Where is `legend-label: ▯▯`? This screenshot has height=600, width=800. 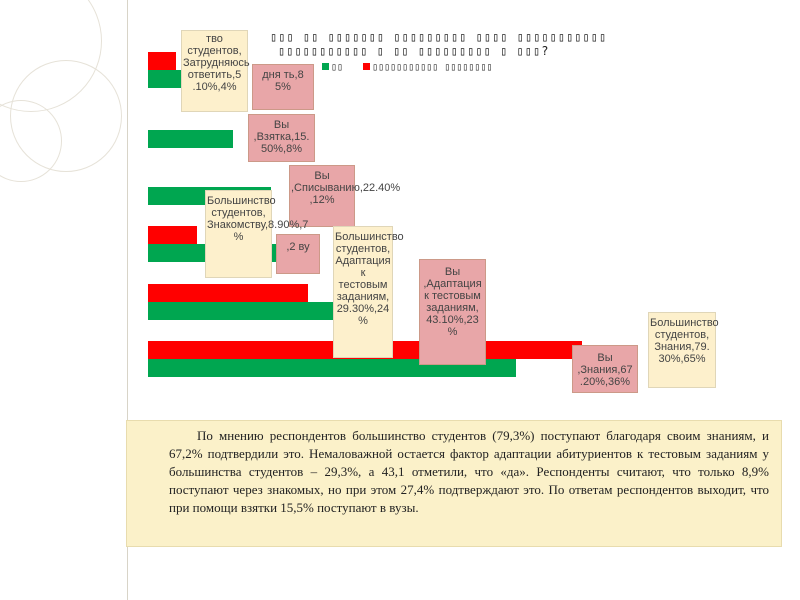 legend-label: ▯▯ is located at coordinates (337, 67).